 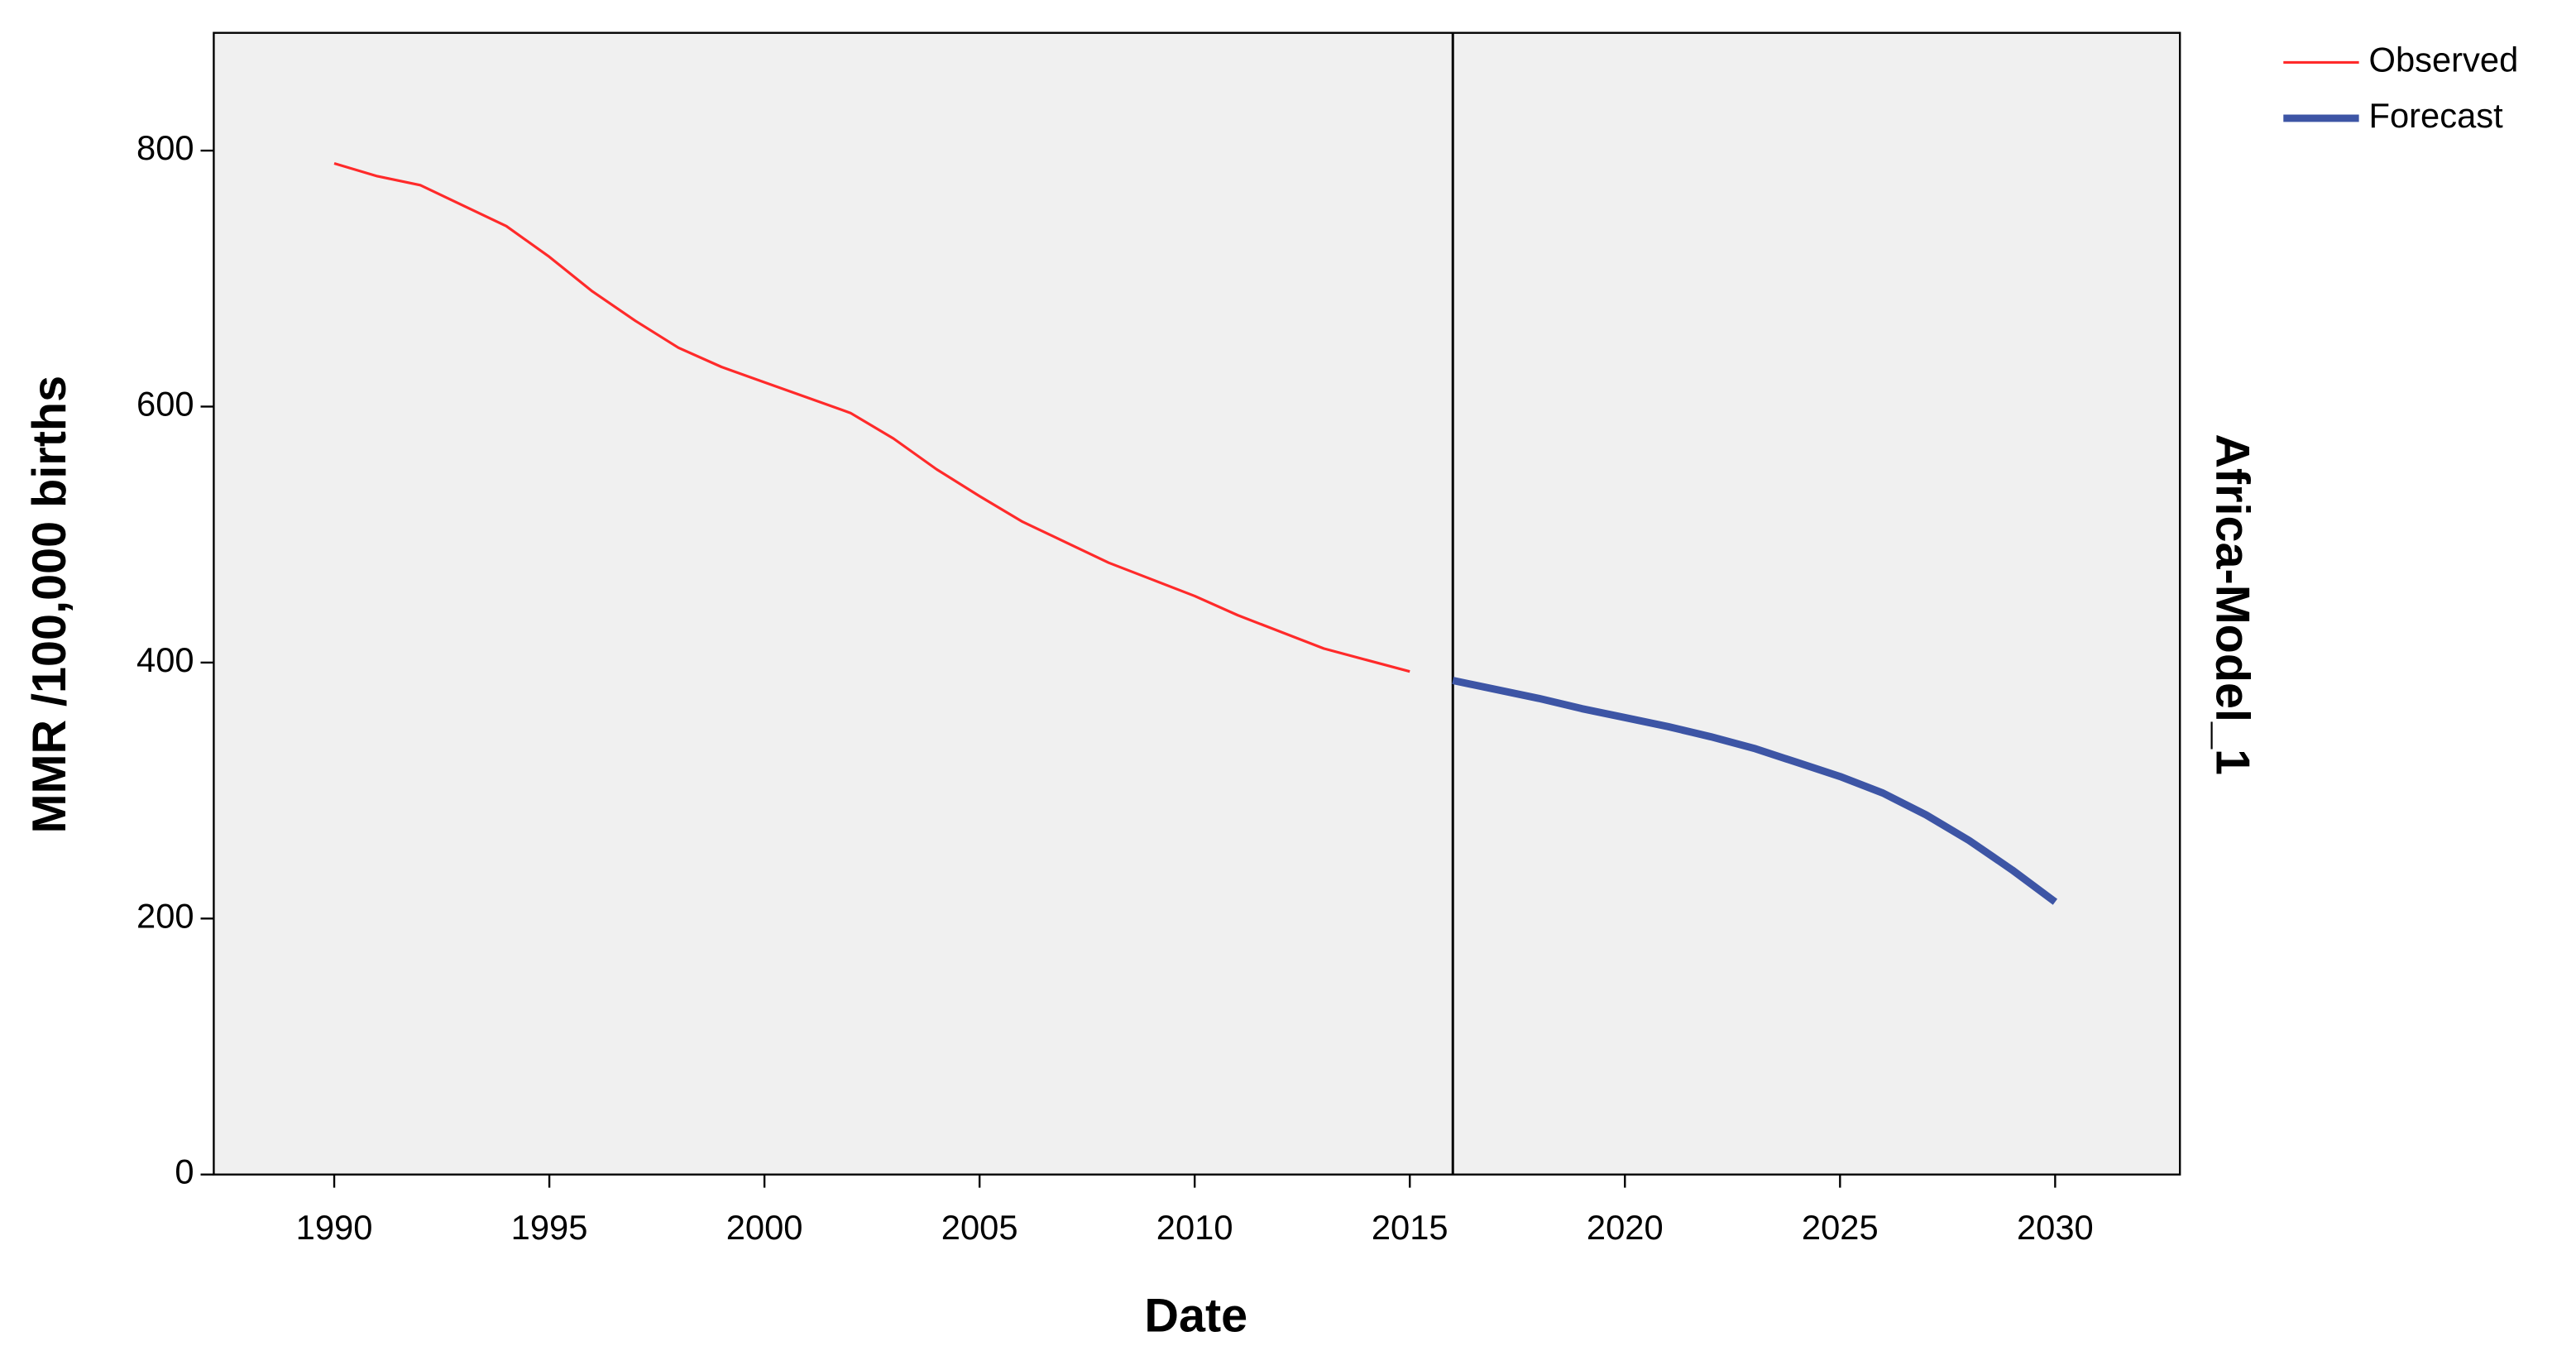 What do you see at coordinates (1625, 1227) in the screenshot?
I see `x-tick-label: 2020` at bounding box center [1625, 1227].